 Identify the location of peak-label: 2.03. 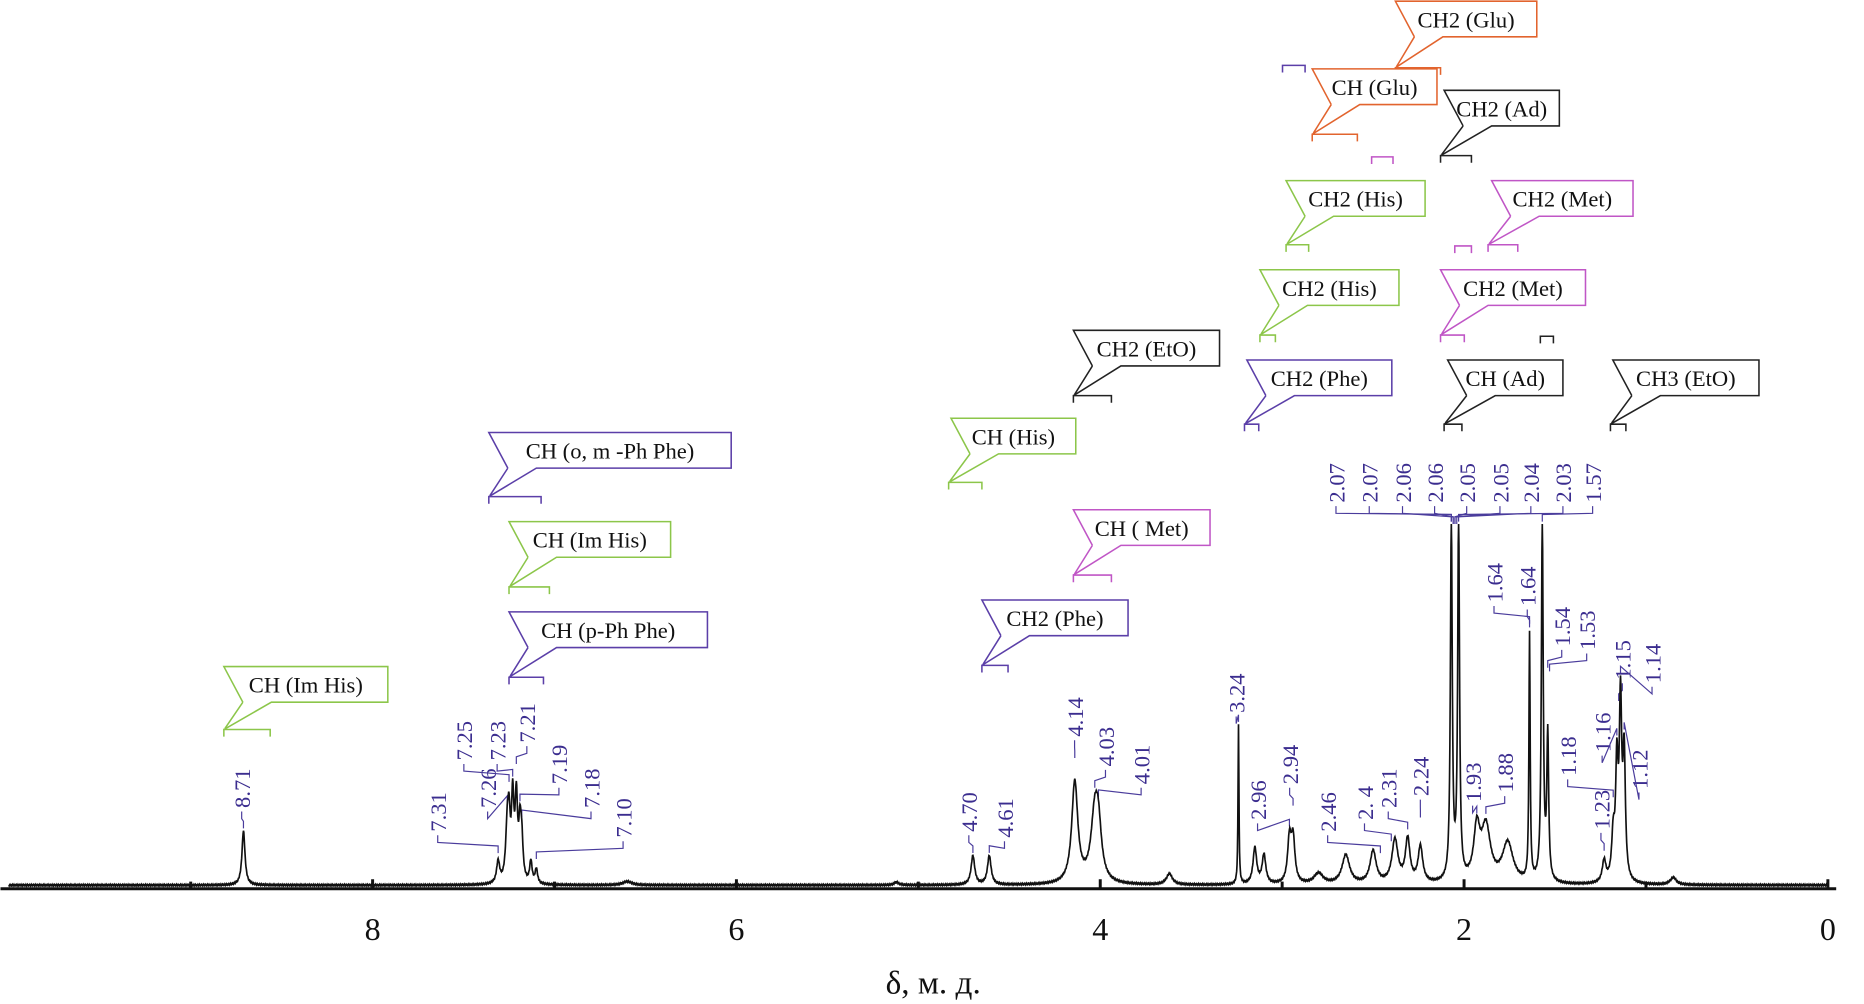
(1563, 482).